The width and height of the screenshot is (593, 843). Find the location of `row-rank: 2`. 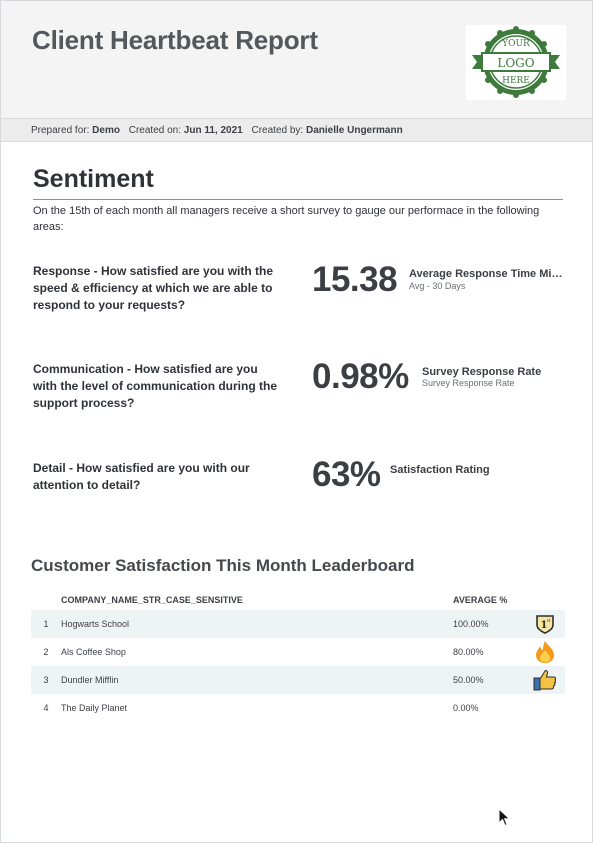

row-rank: 2 is located at coordinates (46, 652).